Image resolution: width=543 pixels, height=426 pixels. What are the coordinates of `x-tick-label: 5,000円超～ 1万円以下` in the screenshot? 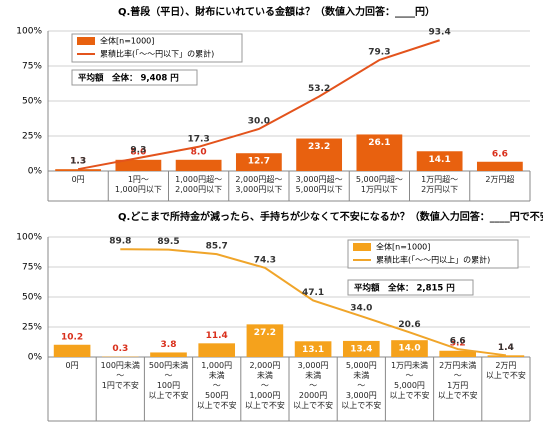 It's located at (379, 184).